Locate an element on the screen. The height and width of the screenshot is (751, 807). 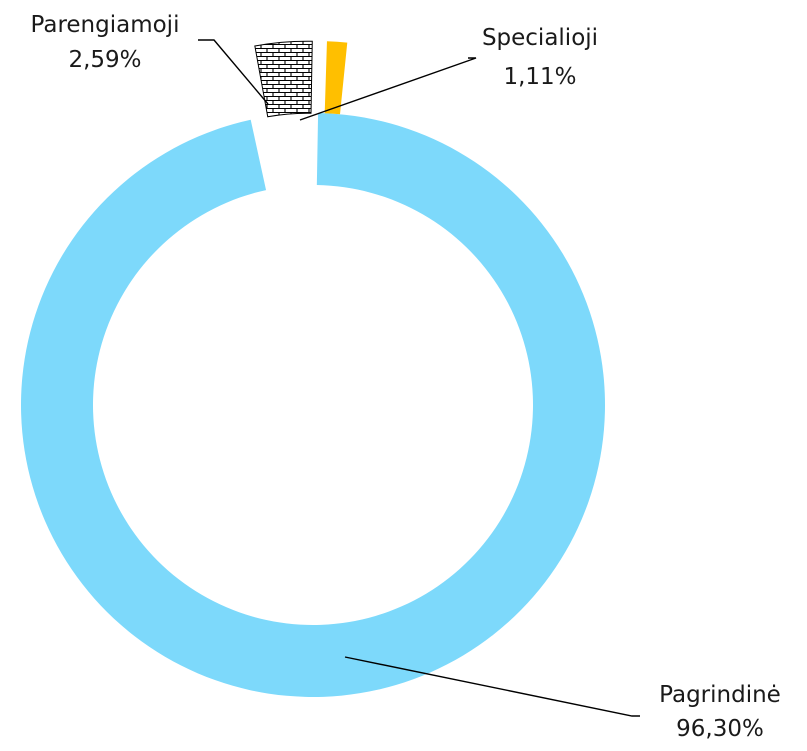
slice-label-name: Pagrindinė is located at coordinates (720, 695).